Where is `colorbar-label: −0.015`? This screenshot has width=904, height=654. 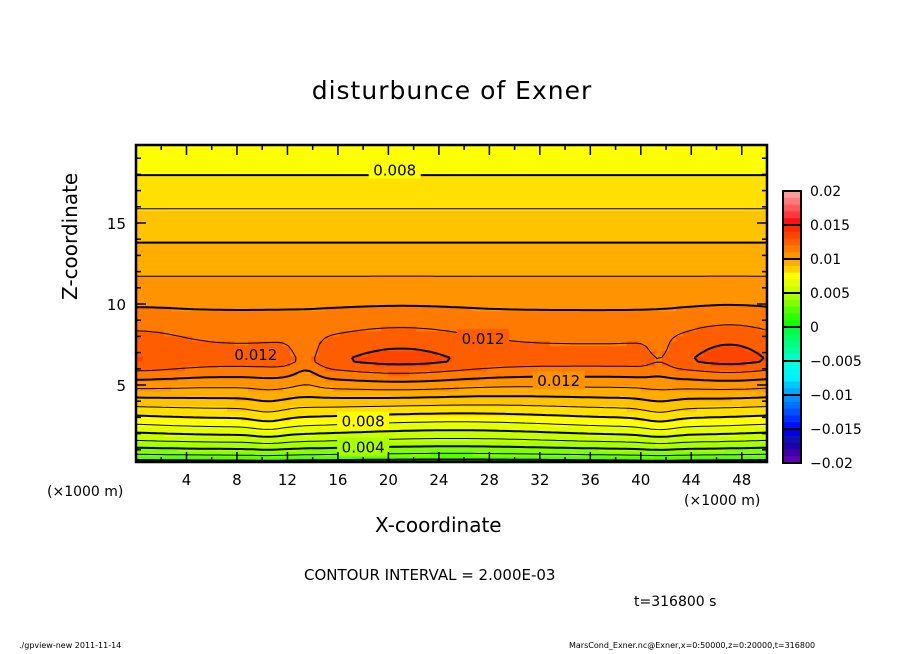
colorbar-label: −0.015 is located at coordinates (836, 430).